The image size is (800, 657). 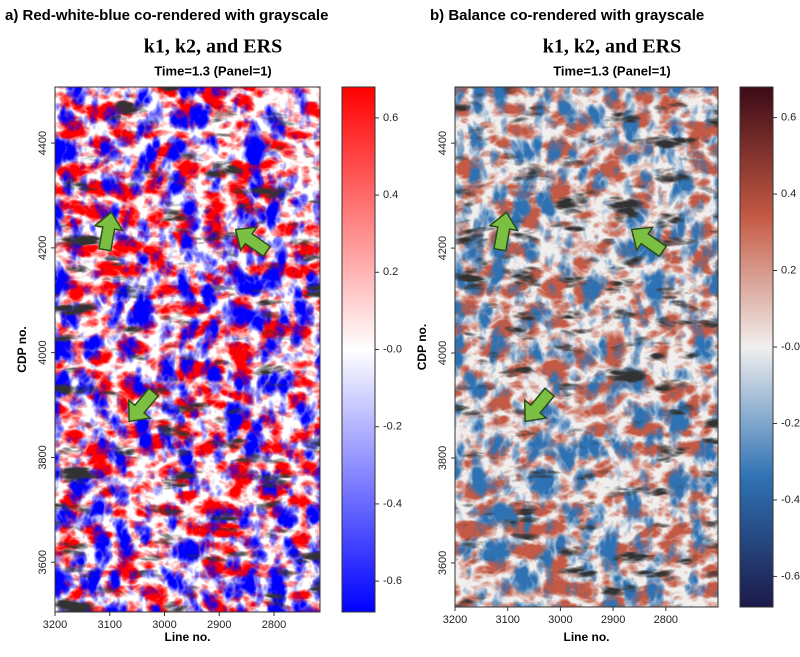 I want to click on panel-label: b) Balance co-rendered with grayscale, so click(x=567, y=15).